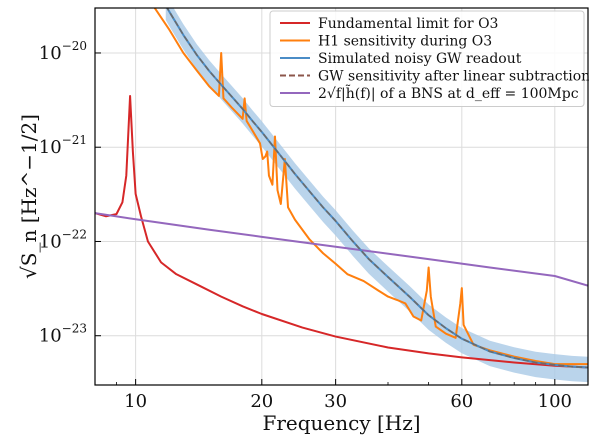  What do you see at coordinates (261, 401) in the screenshot?
I see `x-tick-label: 20` at bounding box center [261, 401].